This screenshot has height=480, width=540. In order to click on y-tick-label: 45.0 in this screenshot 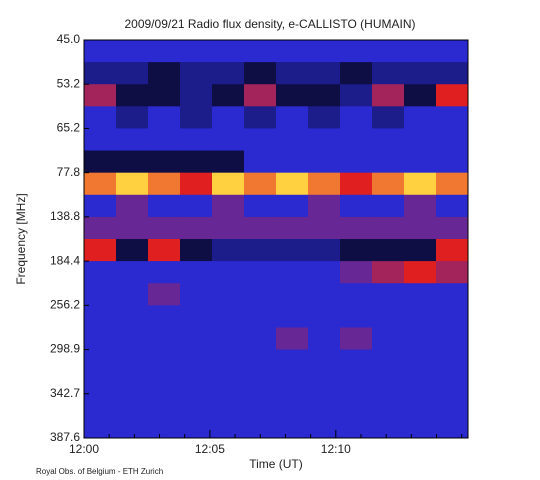, I will do `click(69, 39)`.